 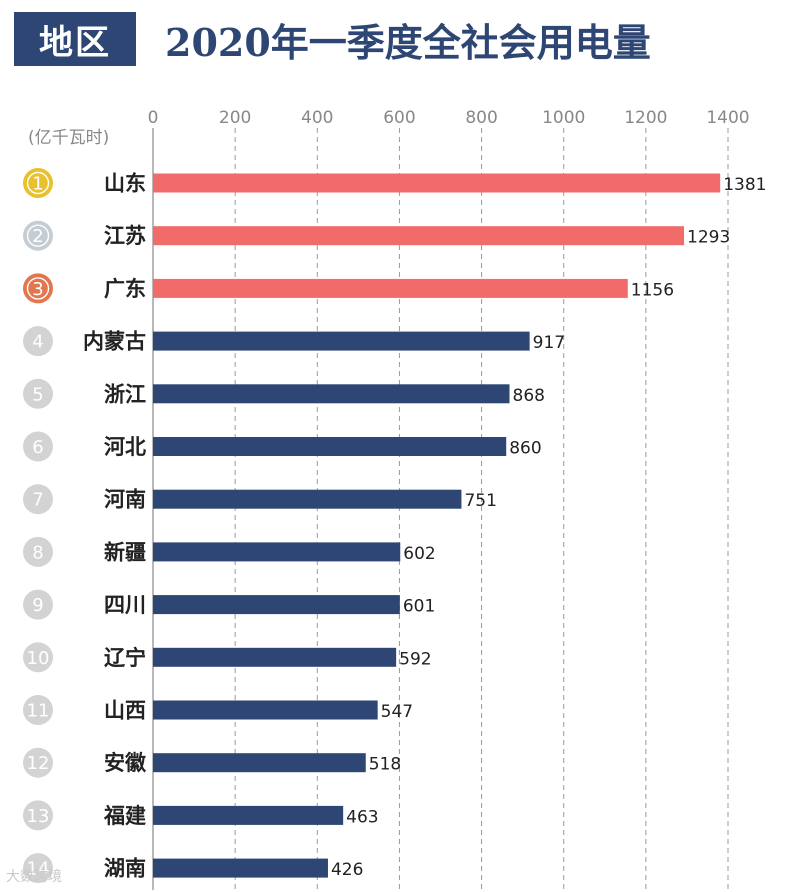 What do you see at coordinates (362, 817) in the screenshot?
I see `value-label: 463` at bounding box center [362, 817].